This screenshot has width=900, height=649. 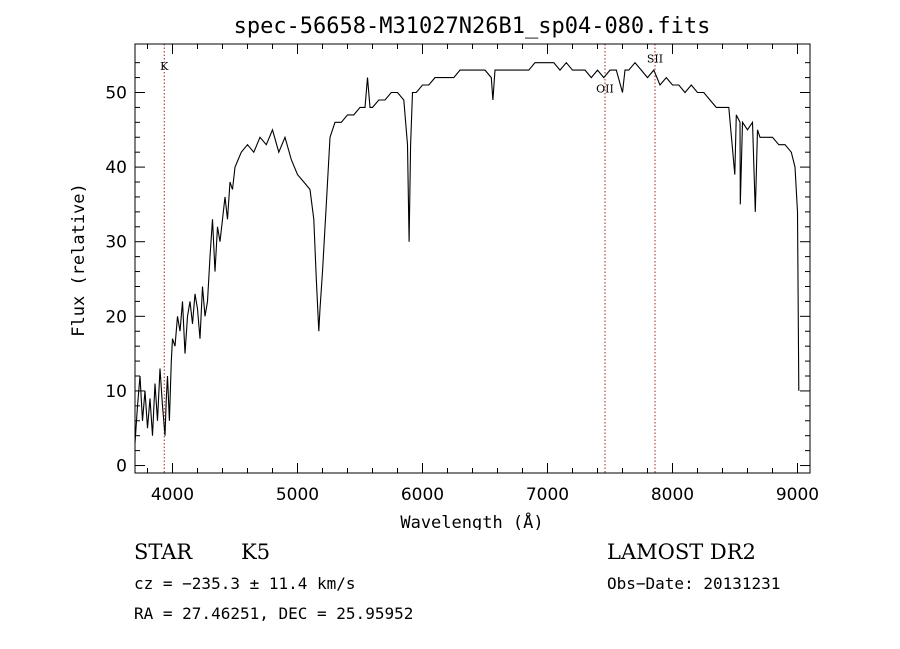 I want to click on line-label-k: K, so click(x=164, y=66).